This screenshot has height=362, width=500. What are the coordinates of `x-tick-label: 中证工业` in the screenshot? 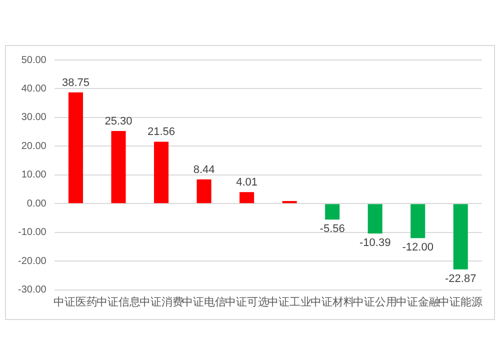 It's located at (290, 301).